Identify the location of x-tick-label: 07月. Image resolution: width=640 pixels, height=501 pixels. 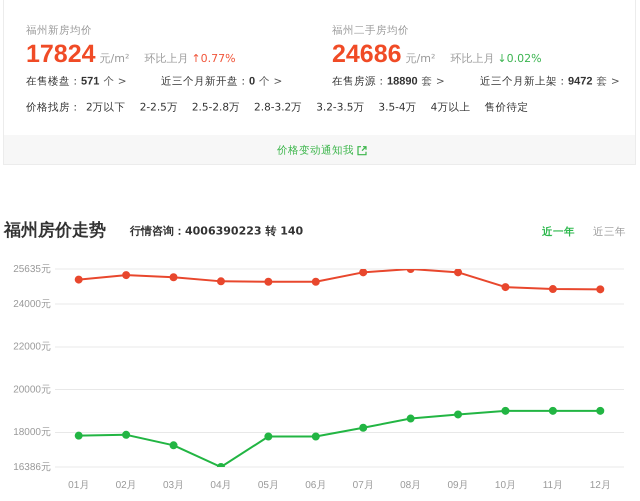
(363, 485).